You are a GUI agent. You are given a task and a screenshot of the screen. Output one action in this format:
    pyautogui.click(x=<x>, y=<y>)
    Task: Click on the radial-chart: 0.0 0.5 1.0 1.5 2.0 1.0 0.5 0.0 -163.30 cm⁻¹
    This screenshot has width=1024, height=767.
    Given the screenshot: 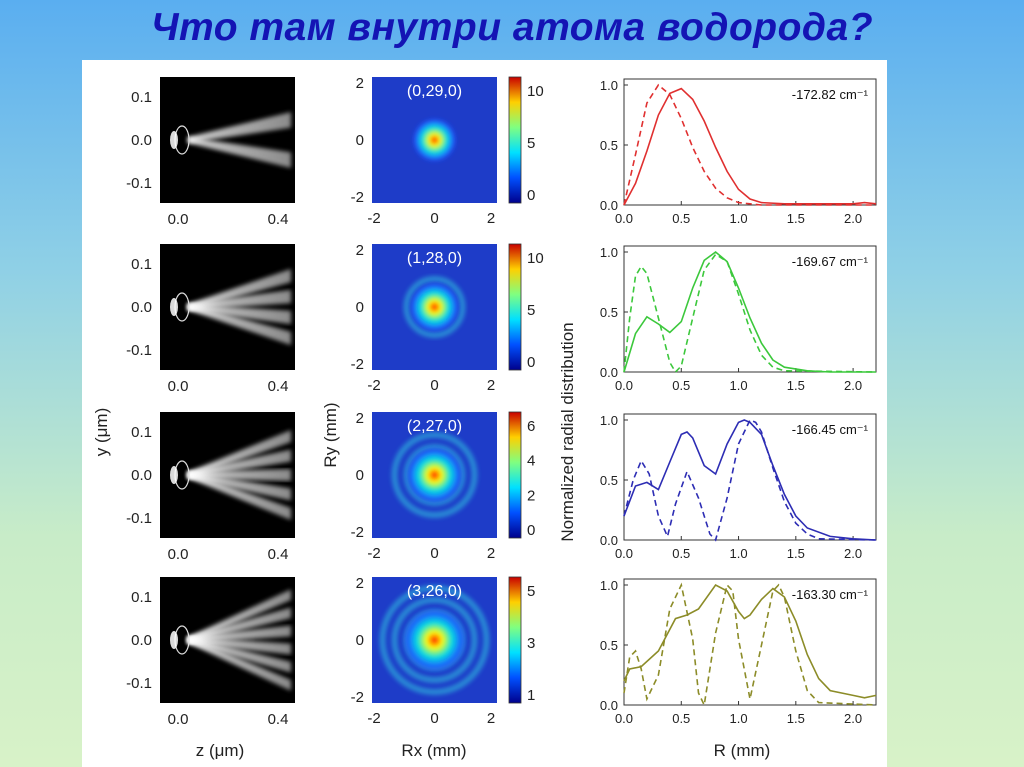 What is the action you would take?
    pyautogui.click(x=738, y=652)
    